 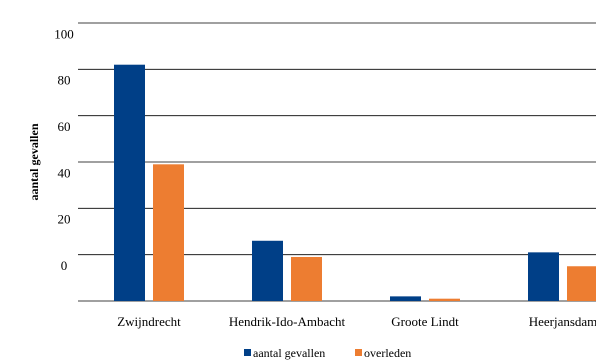 What do you see at coordinates (387, 353) in the screenshot?
I see `legend-label: overleden` at bounding box center [387, 353].